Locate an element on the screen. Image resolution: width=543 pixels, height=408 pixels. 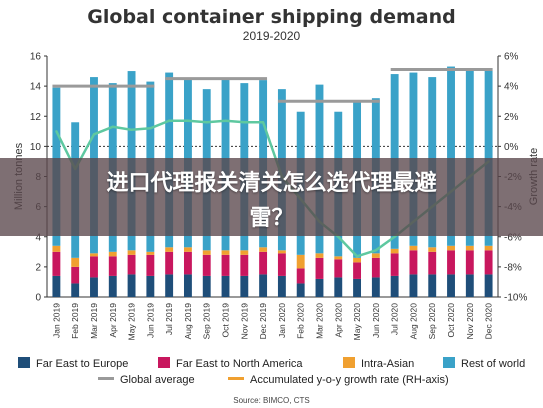
legend-label: Far East to Europe is located at coordinates (82, 364).